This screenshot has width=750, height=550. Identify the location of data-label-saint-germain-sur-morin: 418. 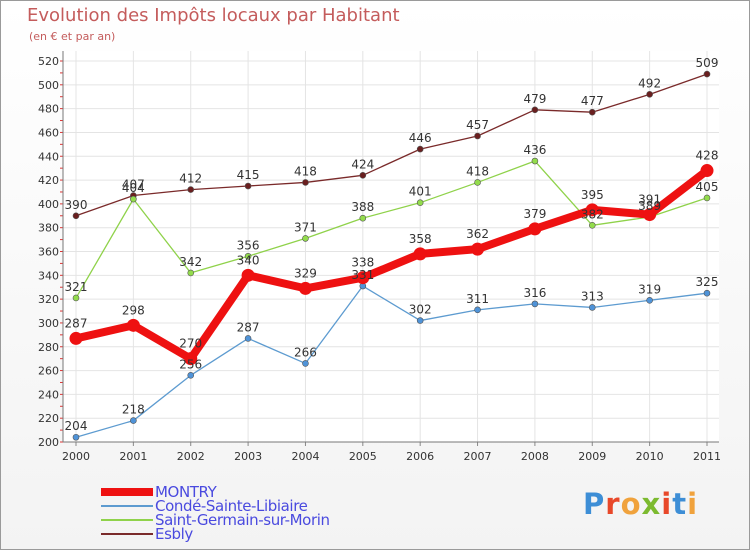
(477, 171).